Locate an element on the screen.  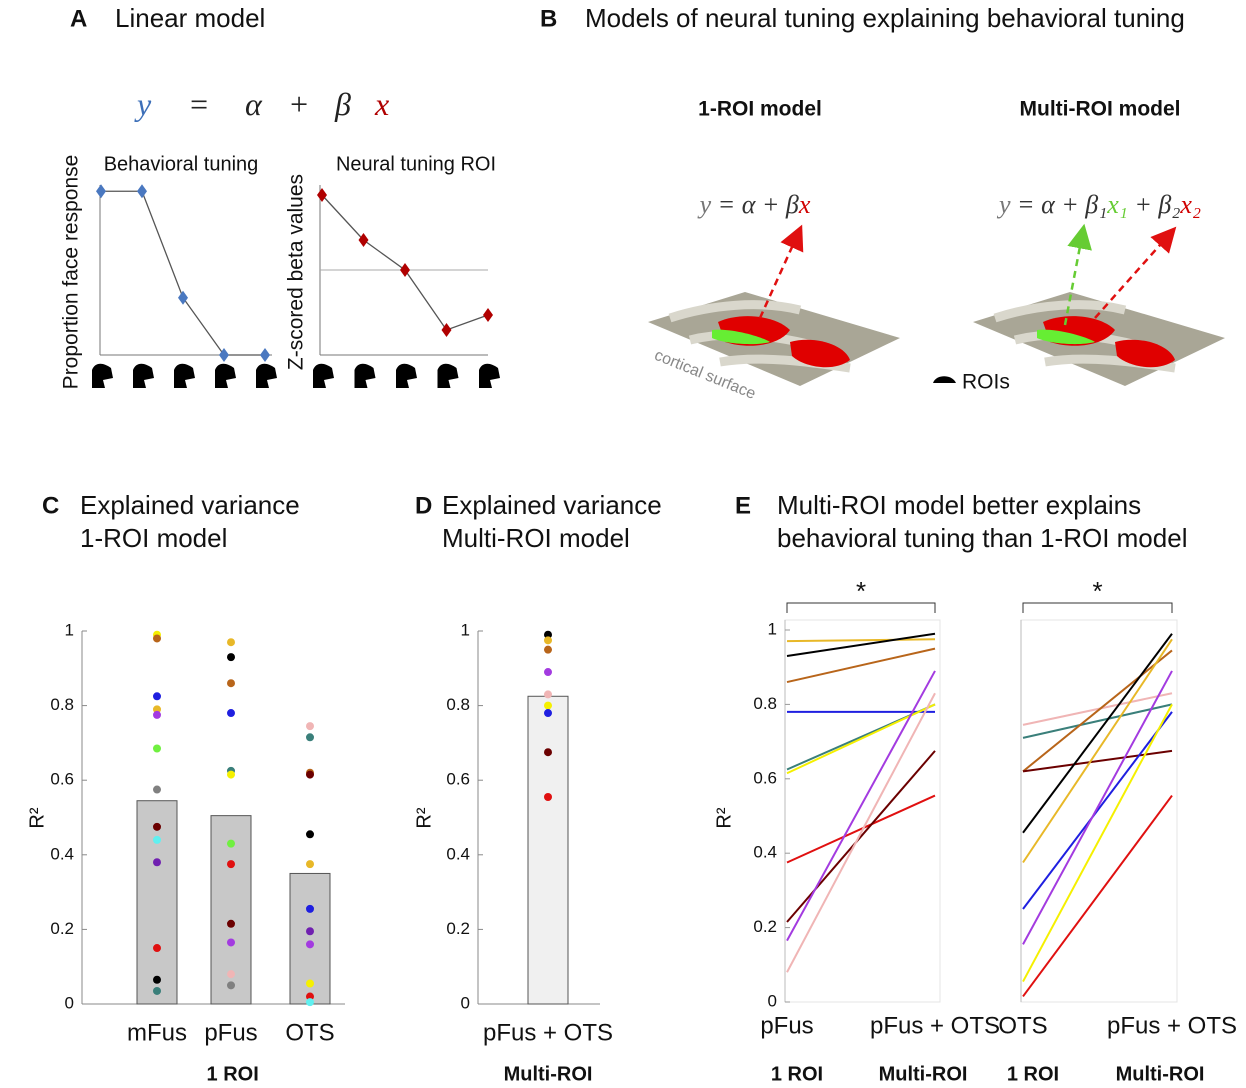
equation-part: β is located at coordinates (342, 104).